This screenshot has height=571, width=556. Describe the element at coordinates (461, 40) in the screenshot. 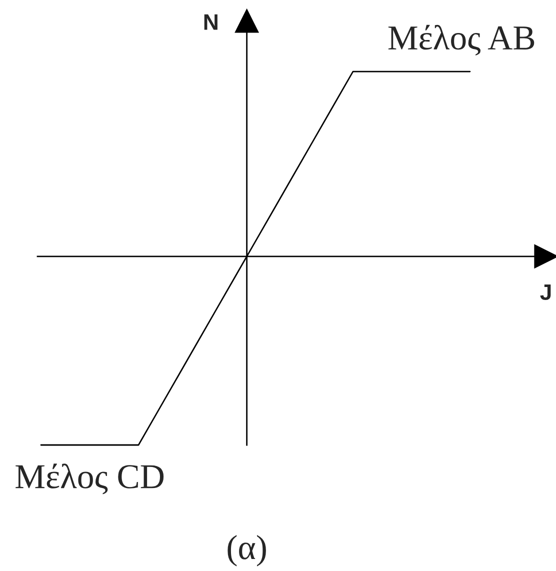

I see `annotation: Μέλος AB` at that location.